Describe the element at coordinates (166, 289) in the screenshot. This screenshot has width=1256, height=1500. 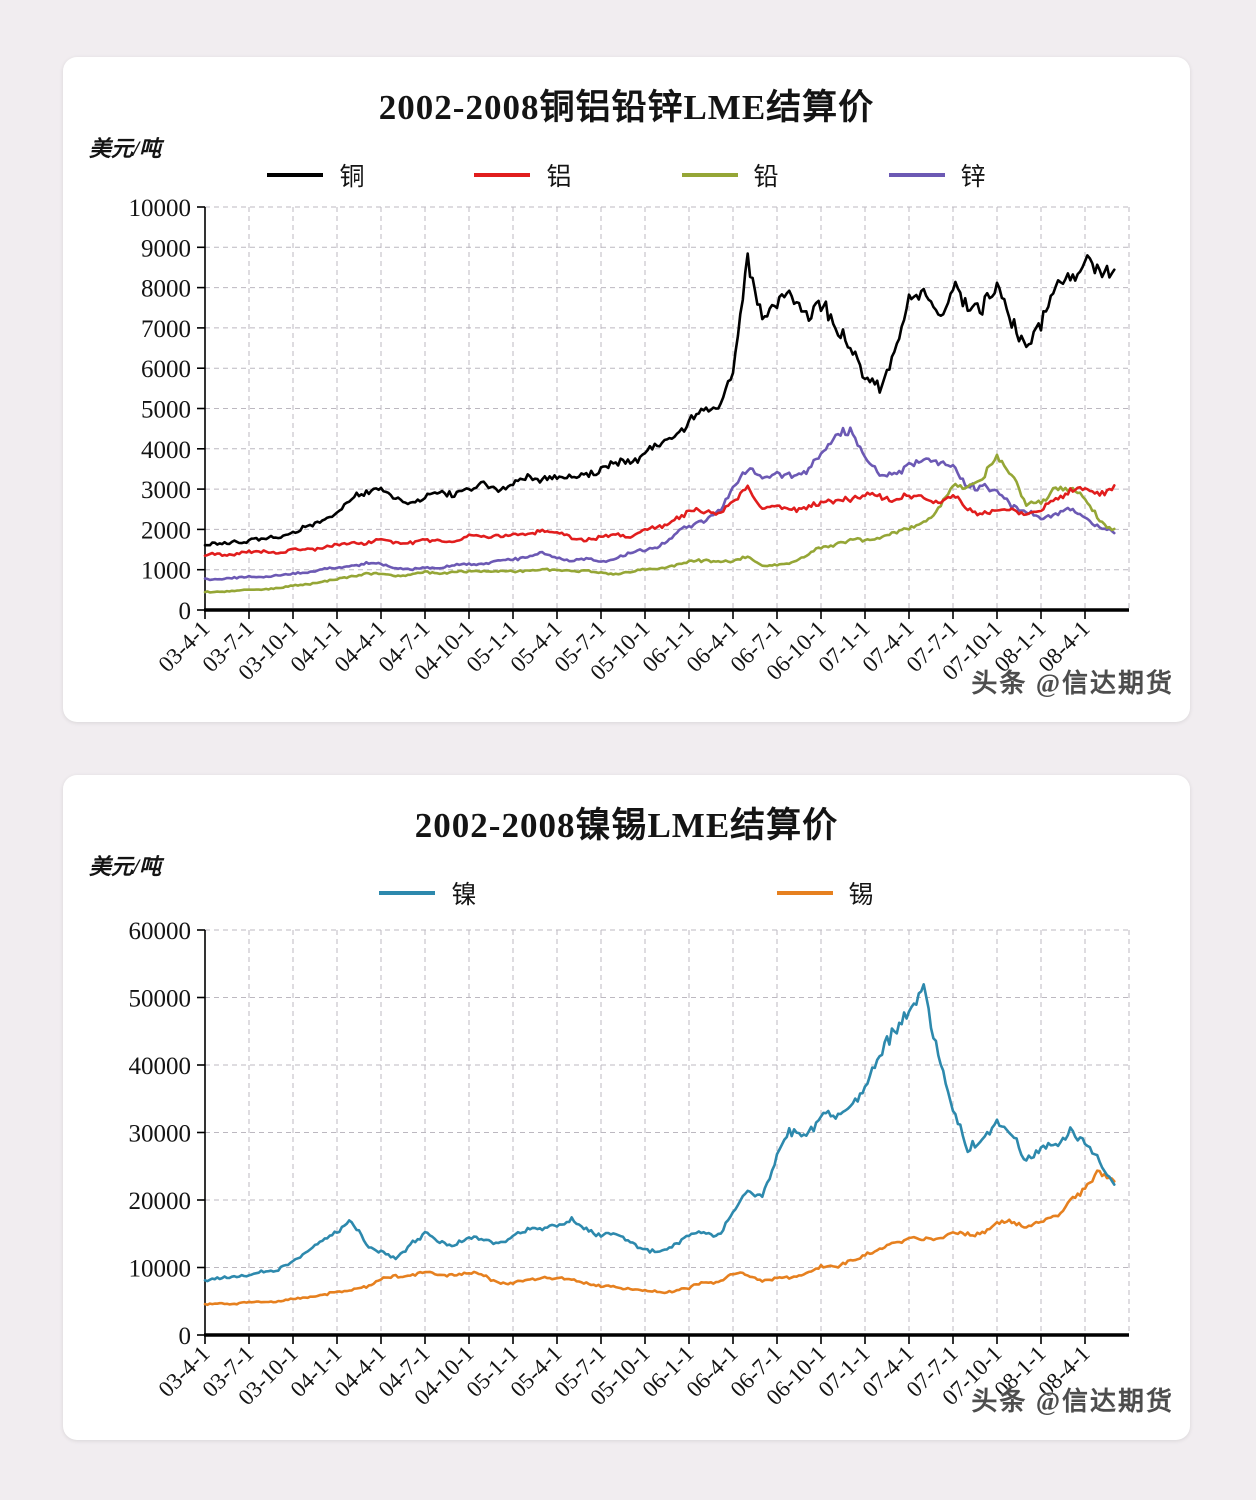
I see `svg-text: 8000` at that location.